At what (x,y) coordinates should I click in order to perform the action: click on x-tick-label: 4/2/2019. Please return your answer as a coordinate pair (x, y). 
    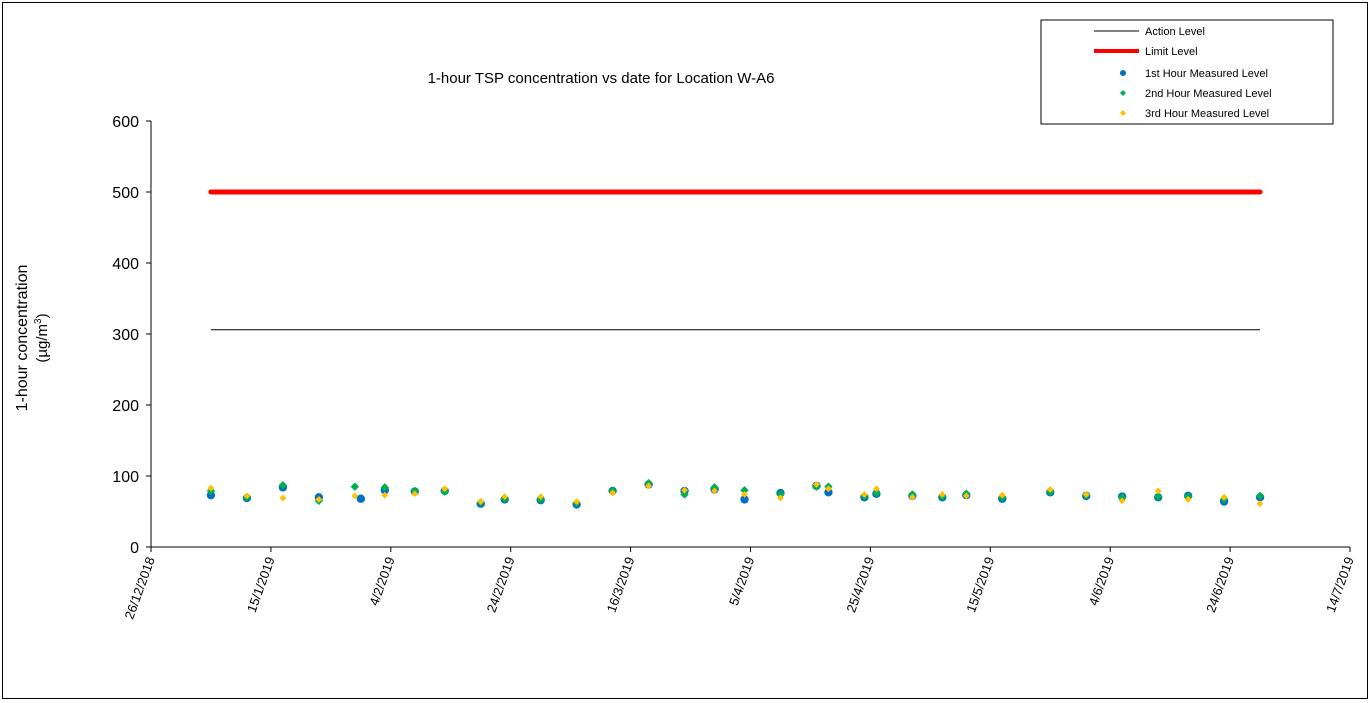
    Looking at the image, I should click on (381, 581).